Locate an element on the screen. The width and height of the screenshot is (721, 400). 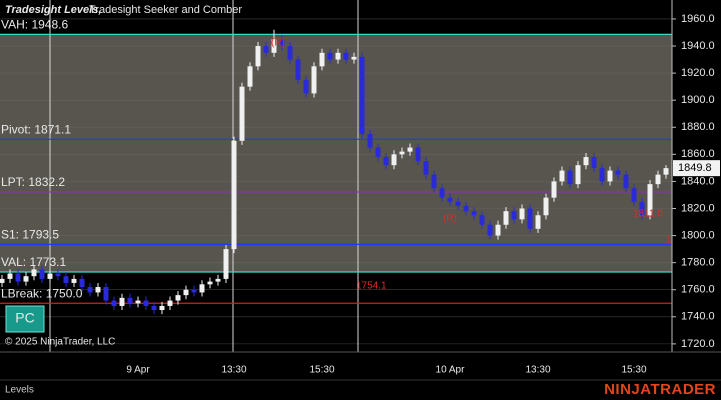
tab-label: Levels is located at coordinates (19, 390).